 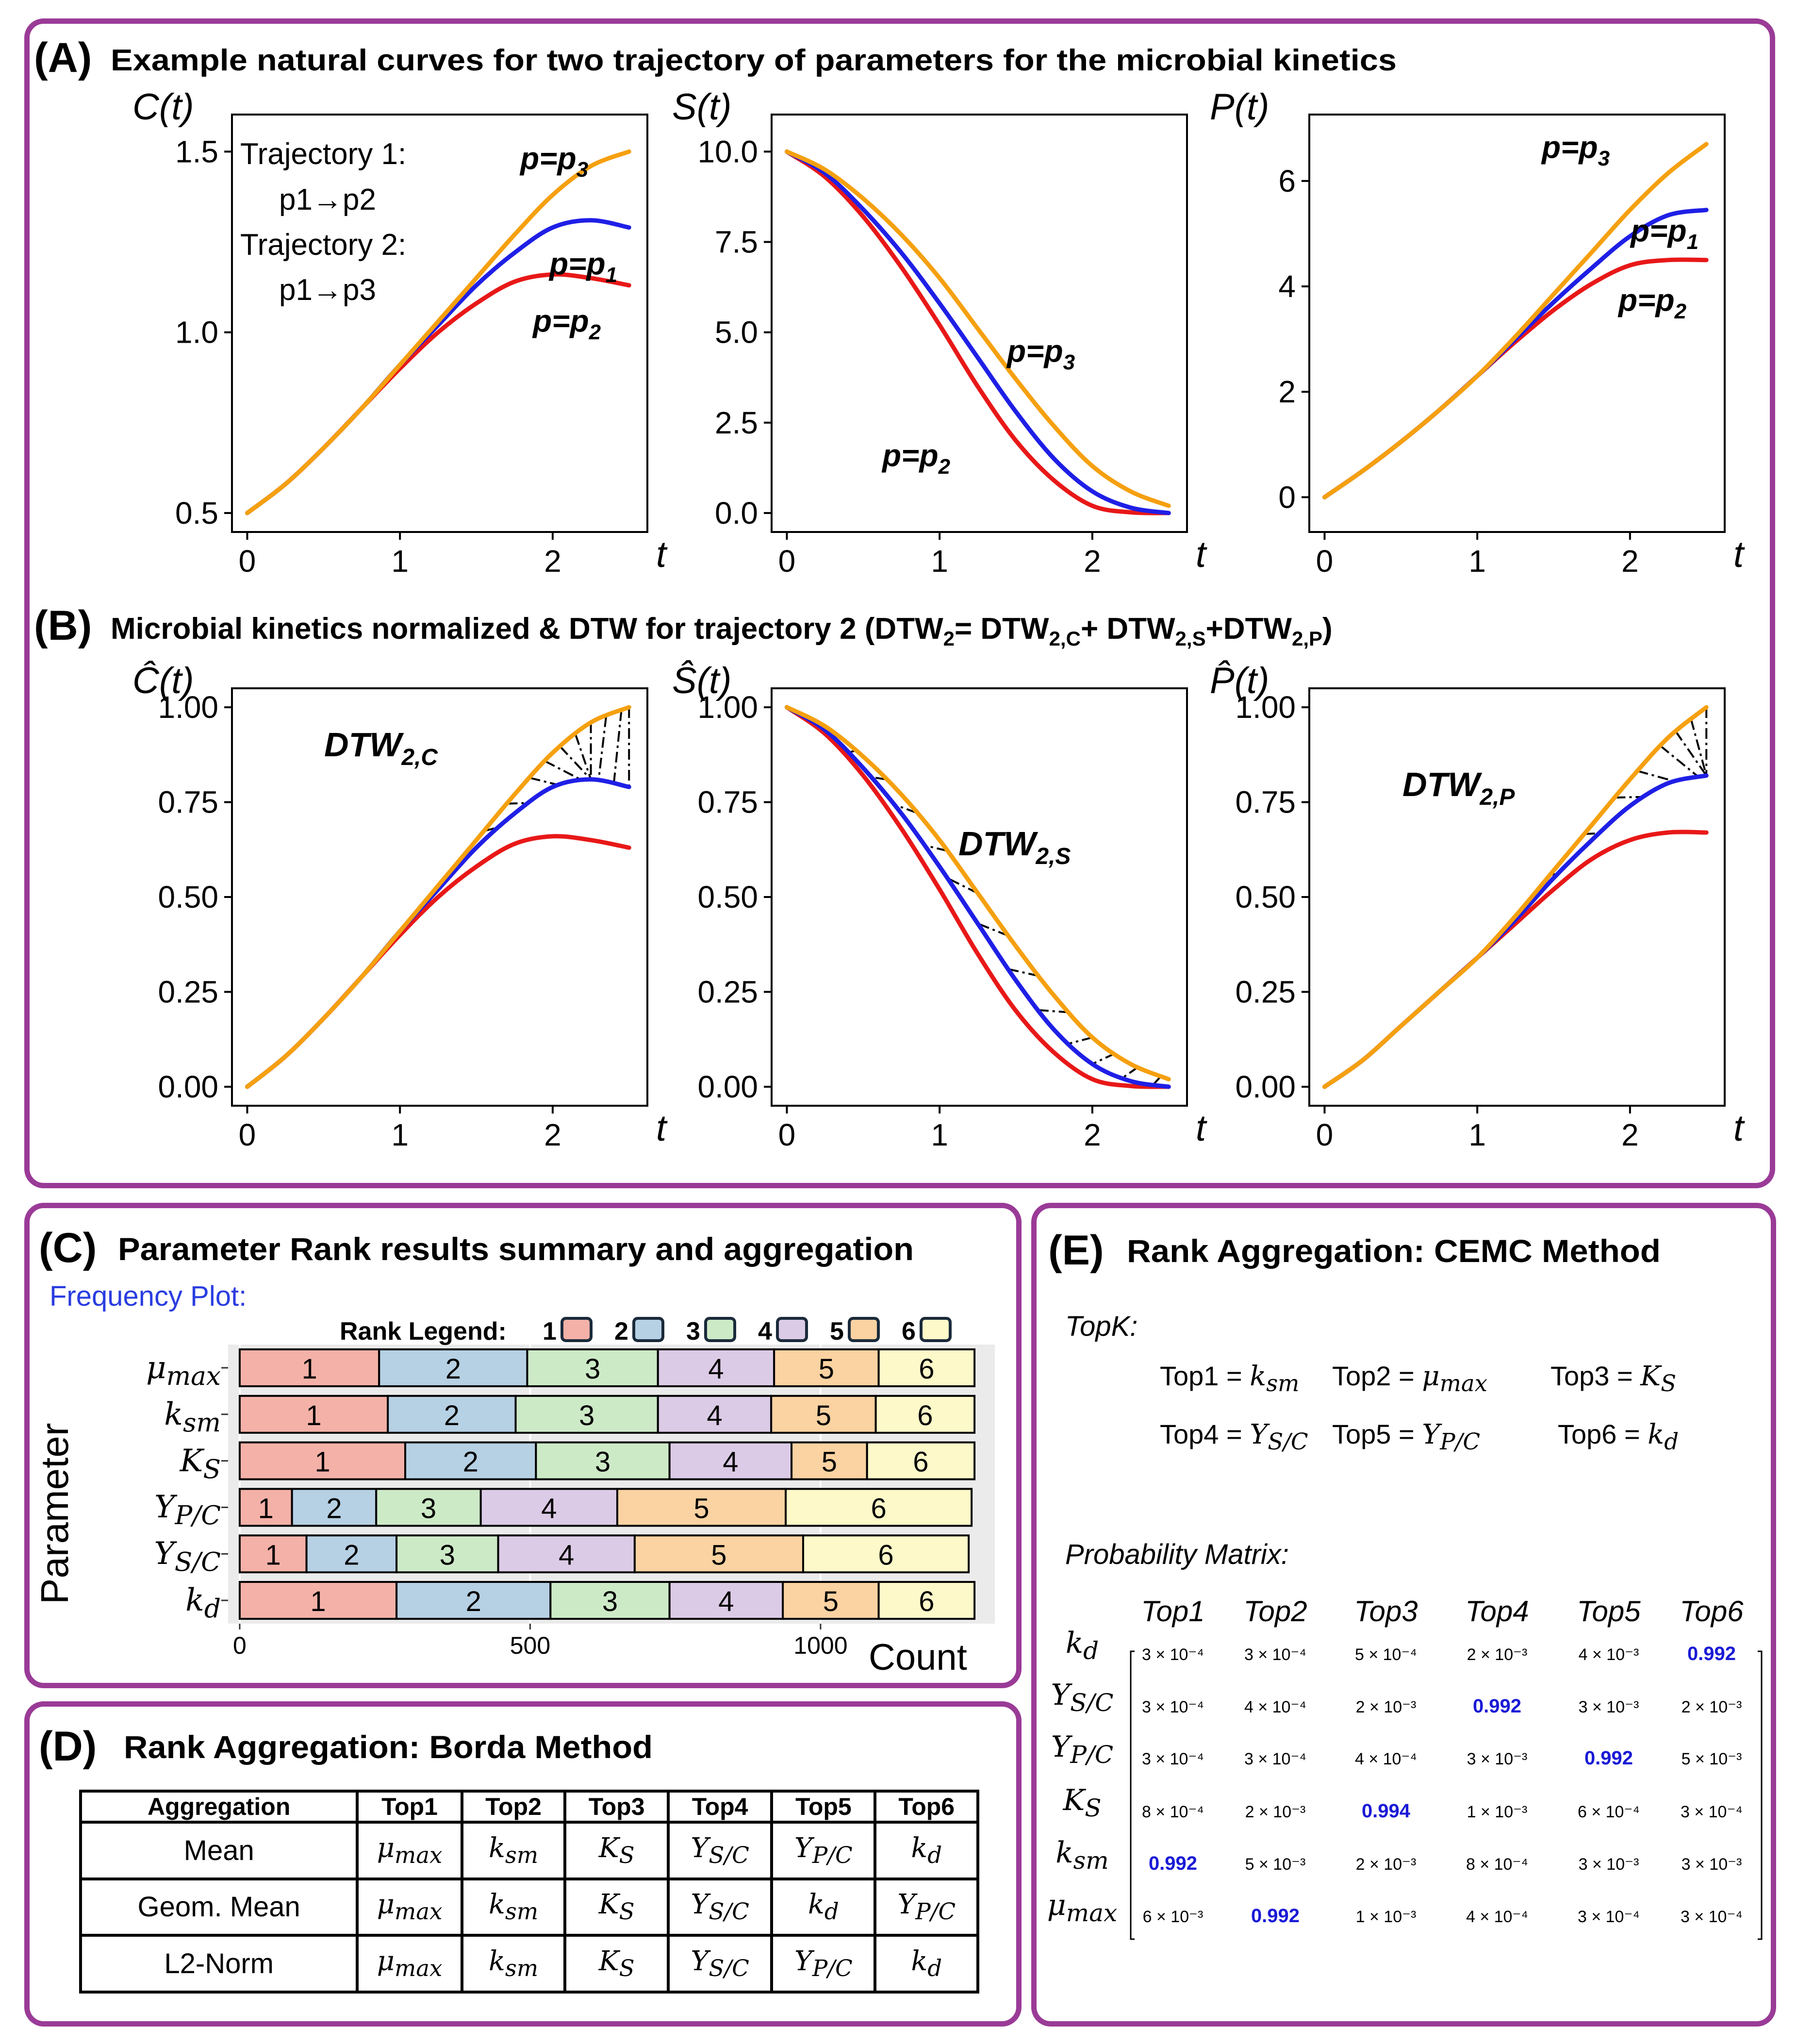 What do you see at coordinates (1409, 1379) in the screenshot?
I see `topk-entry: Top2 = μmax` at bounding box center [1409, 1379].